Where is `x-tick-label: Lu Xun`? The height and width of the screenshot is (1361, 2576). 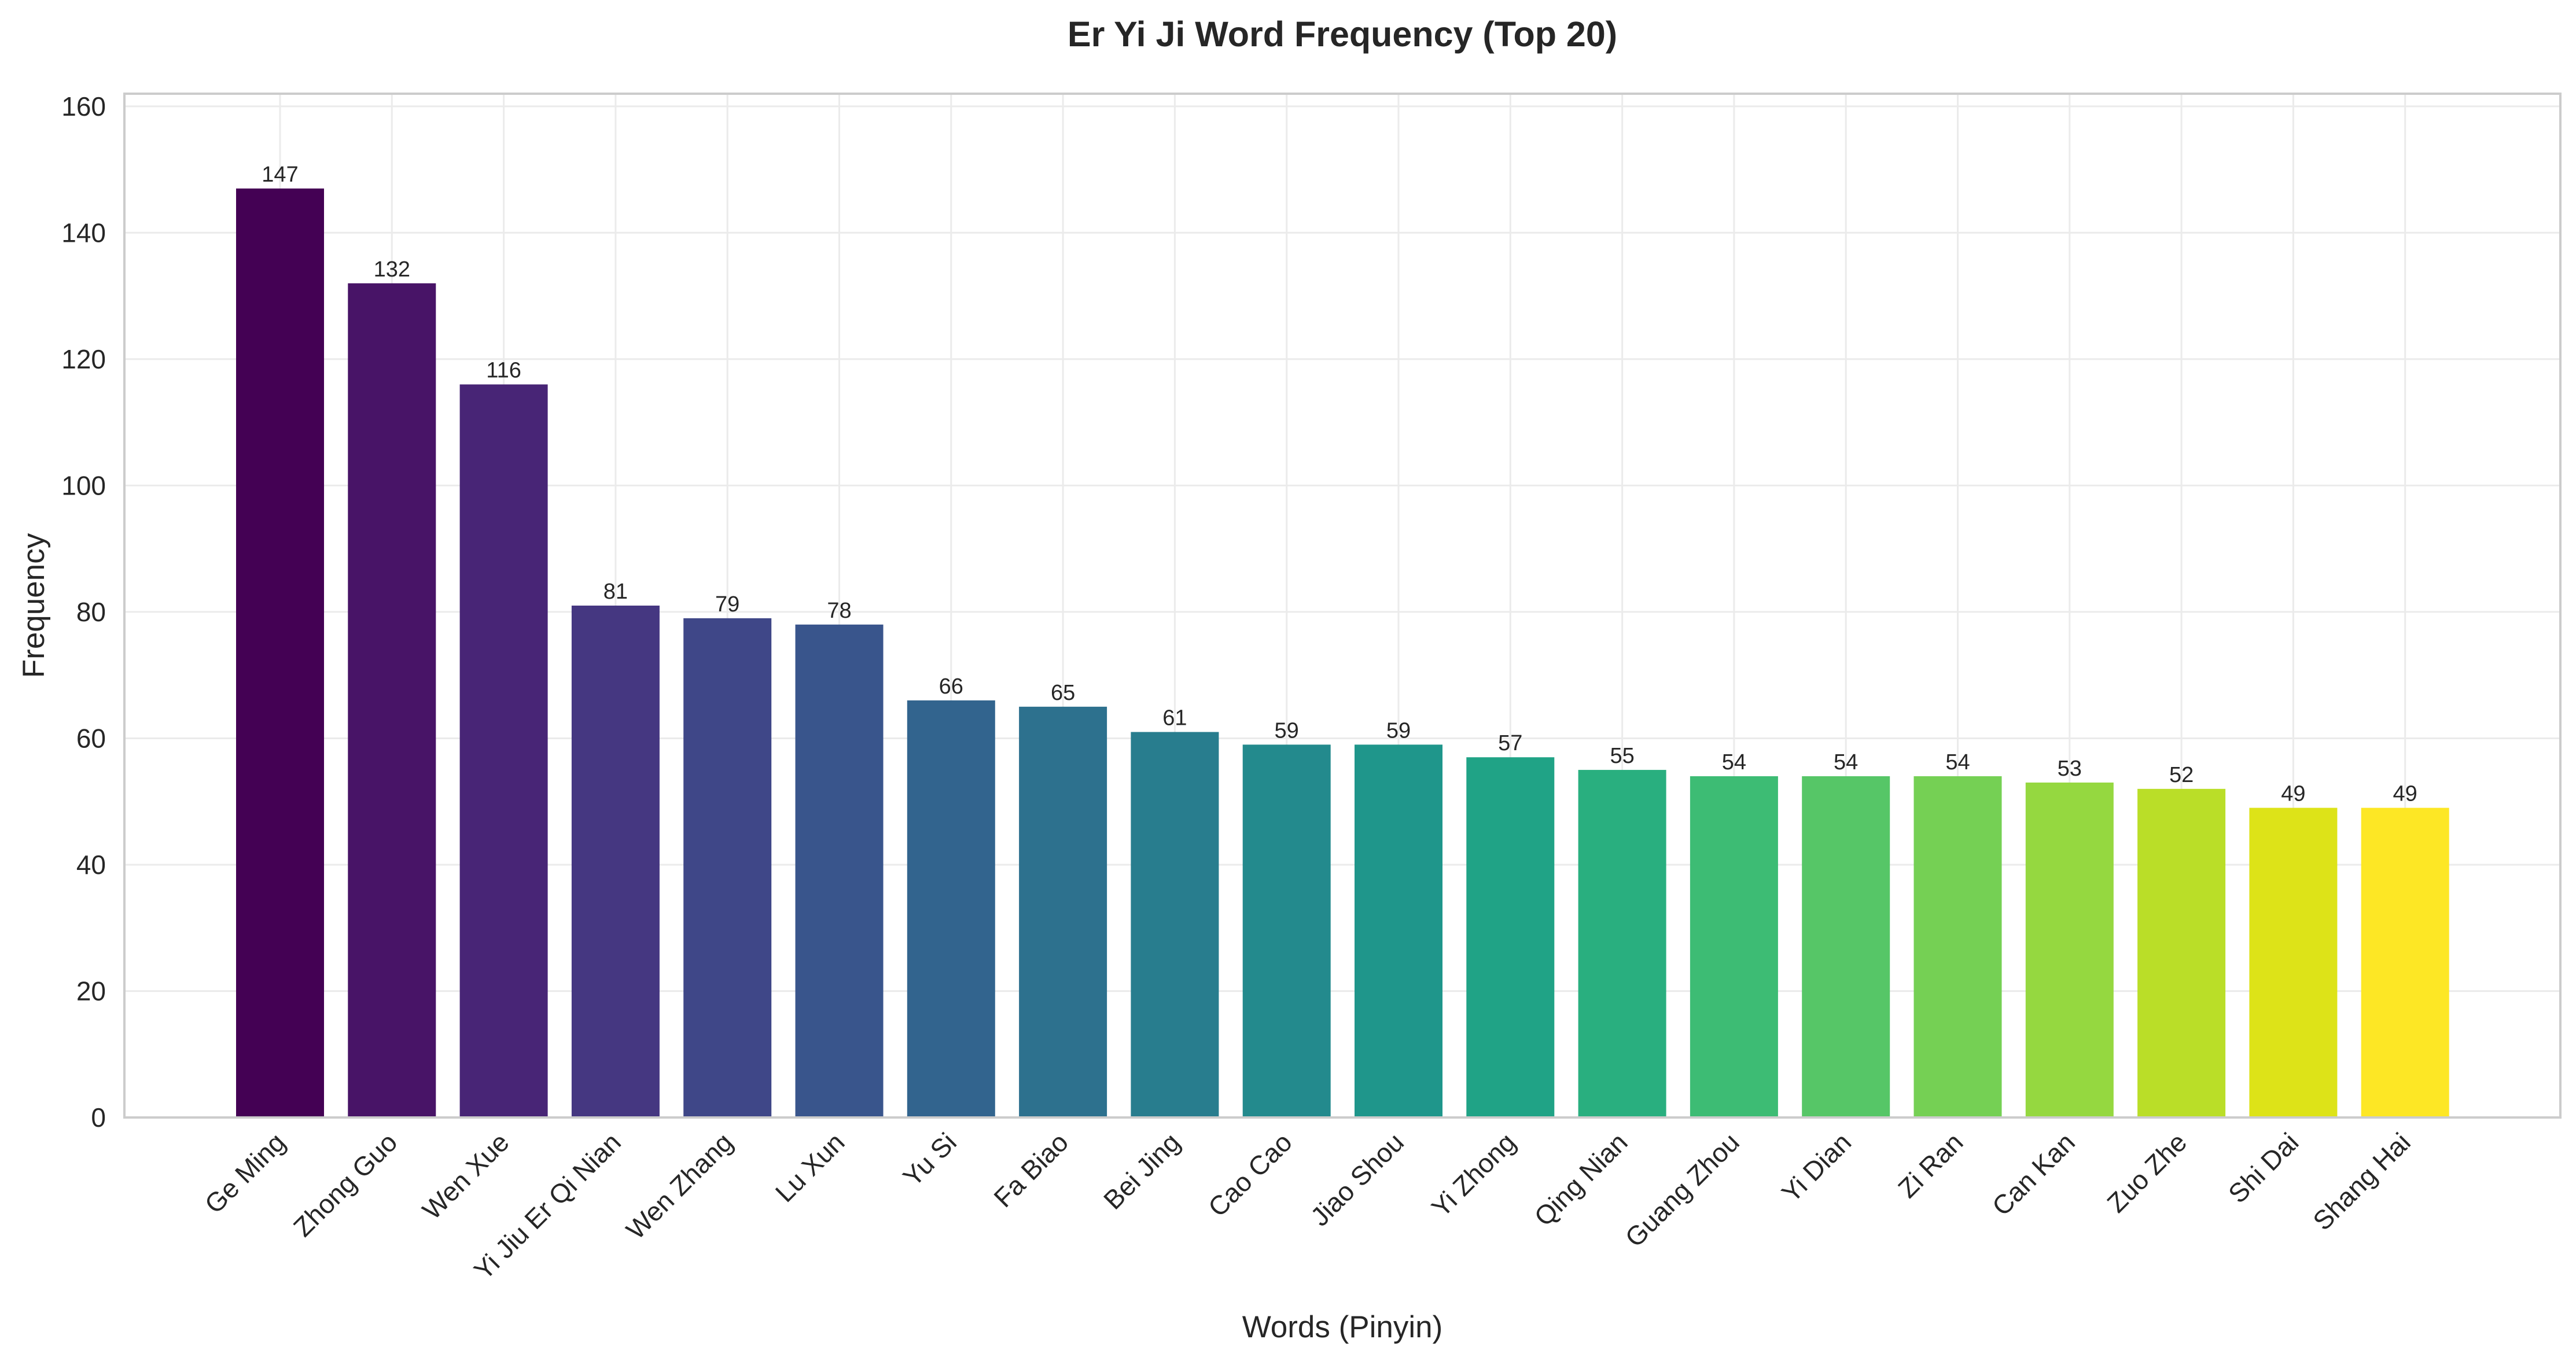 x-tick-label: Lu Xun is located at coordinates (810, 1167).